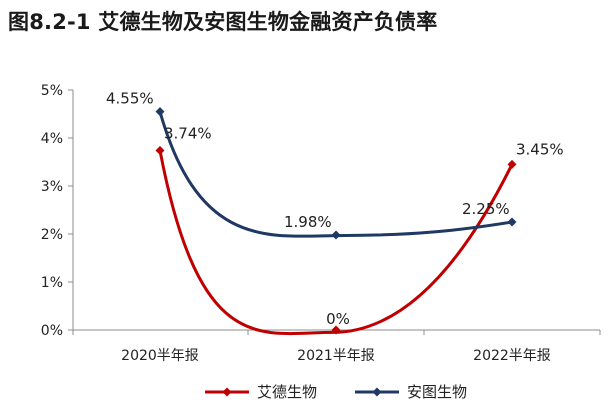  I want to click on x-tick-label: 2021半年报, so click(336, 356).